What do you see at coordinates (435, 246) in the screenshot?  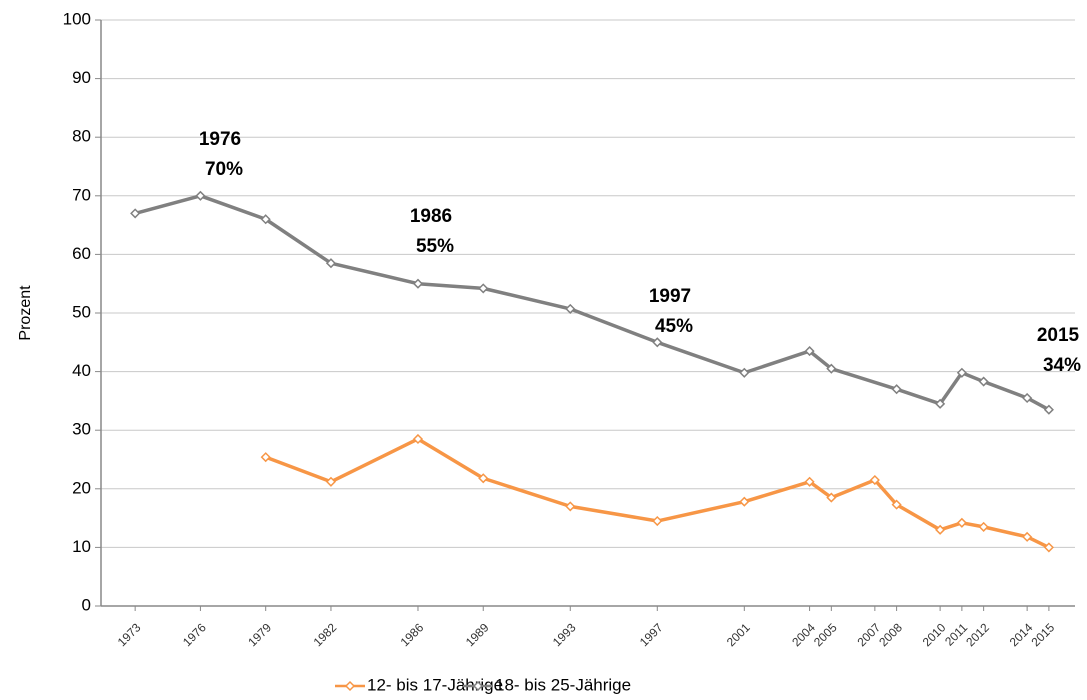 I see `annotation: 55%` at bounding box center [435, 246].